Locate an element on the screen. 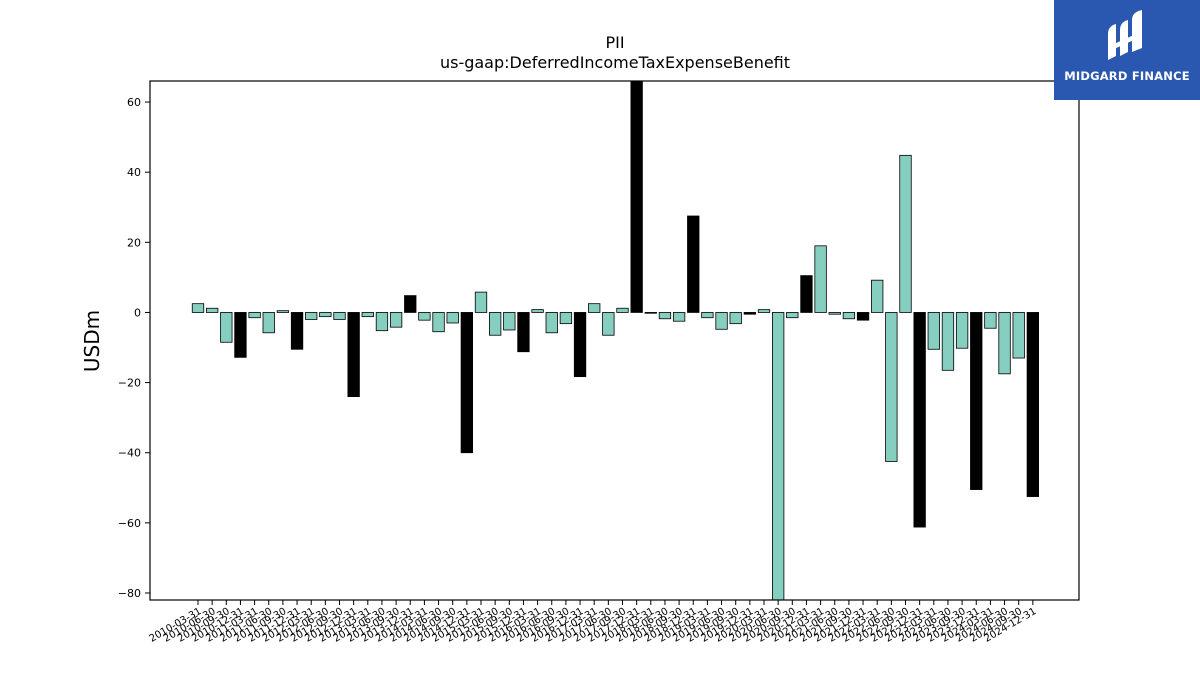  y-tick-label: 40 is located at coordinates (134, 172).